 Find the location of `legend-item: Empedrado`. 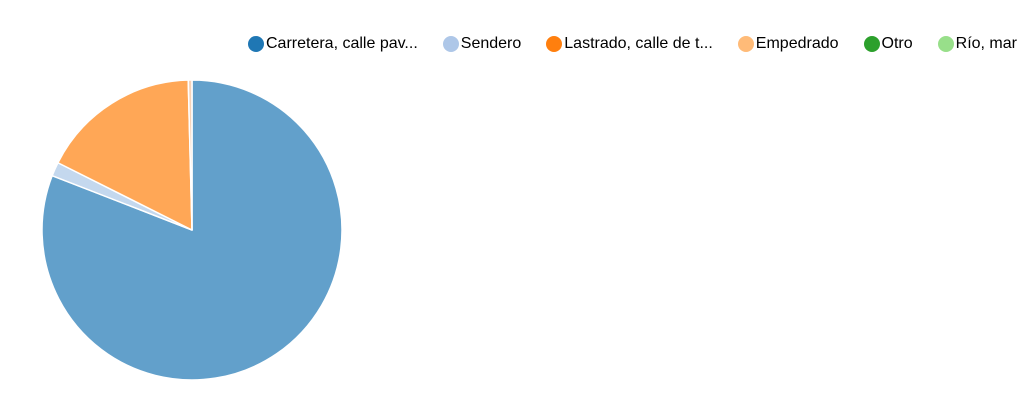

legend-item: Empedrado is located at coordinates (788, 44).